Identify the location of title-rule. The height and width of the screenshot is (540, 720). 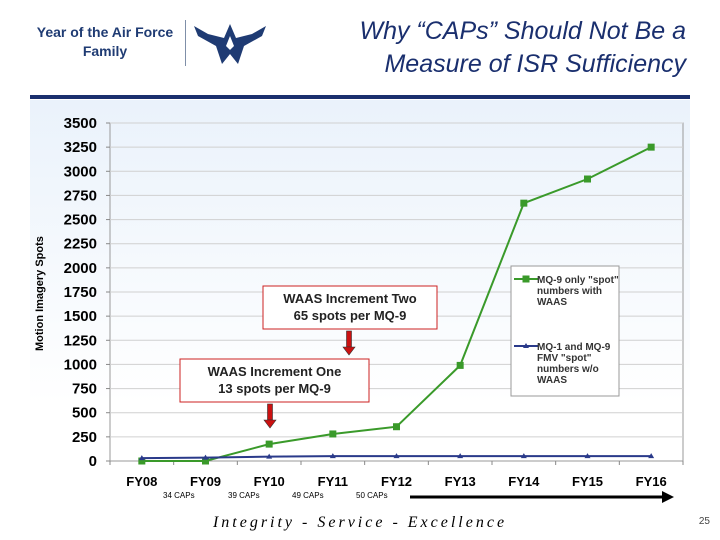
(360, 97).